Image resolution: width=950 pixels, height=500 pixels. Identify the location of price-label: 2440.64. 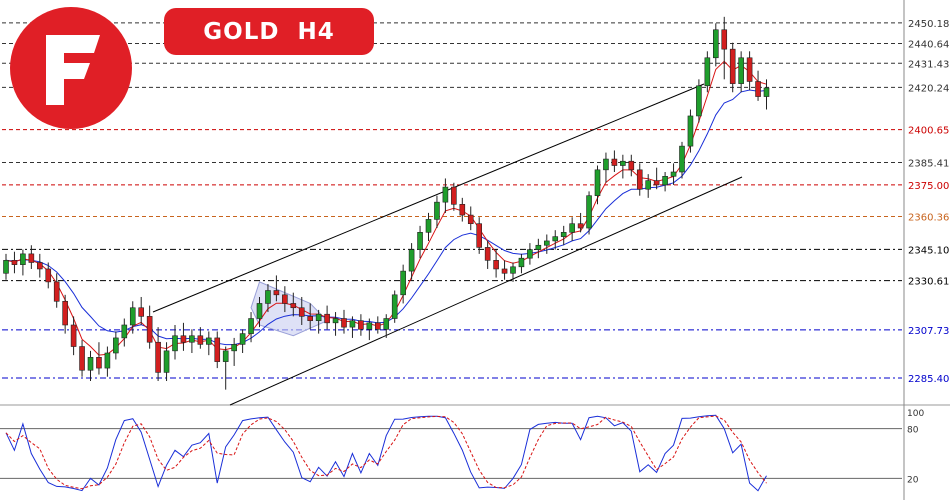
(928, 44).